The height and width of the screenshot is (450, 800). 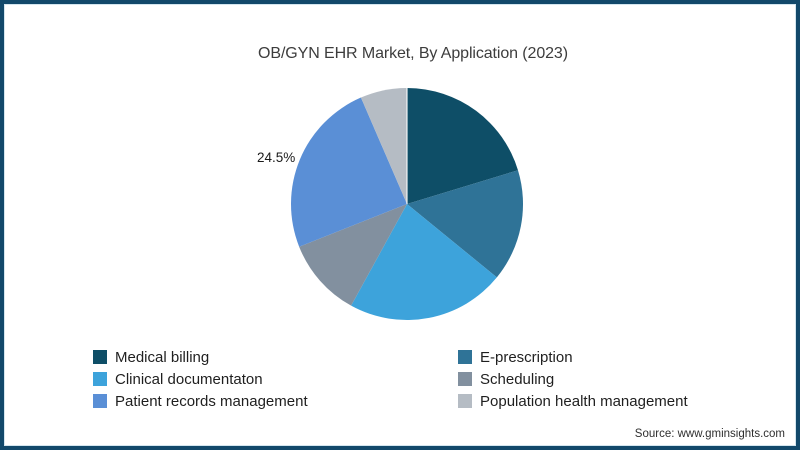 I want to click on chart-title: OB/GYN EHR Market, By Application (2023), so click(x=413, y=53).